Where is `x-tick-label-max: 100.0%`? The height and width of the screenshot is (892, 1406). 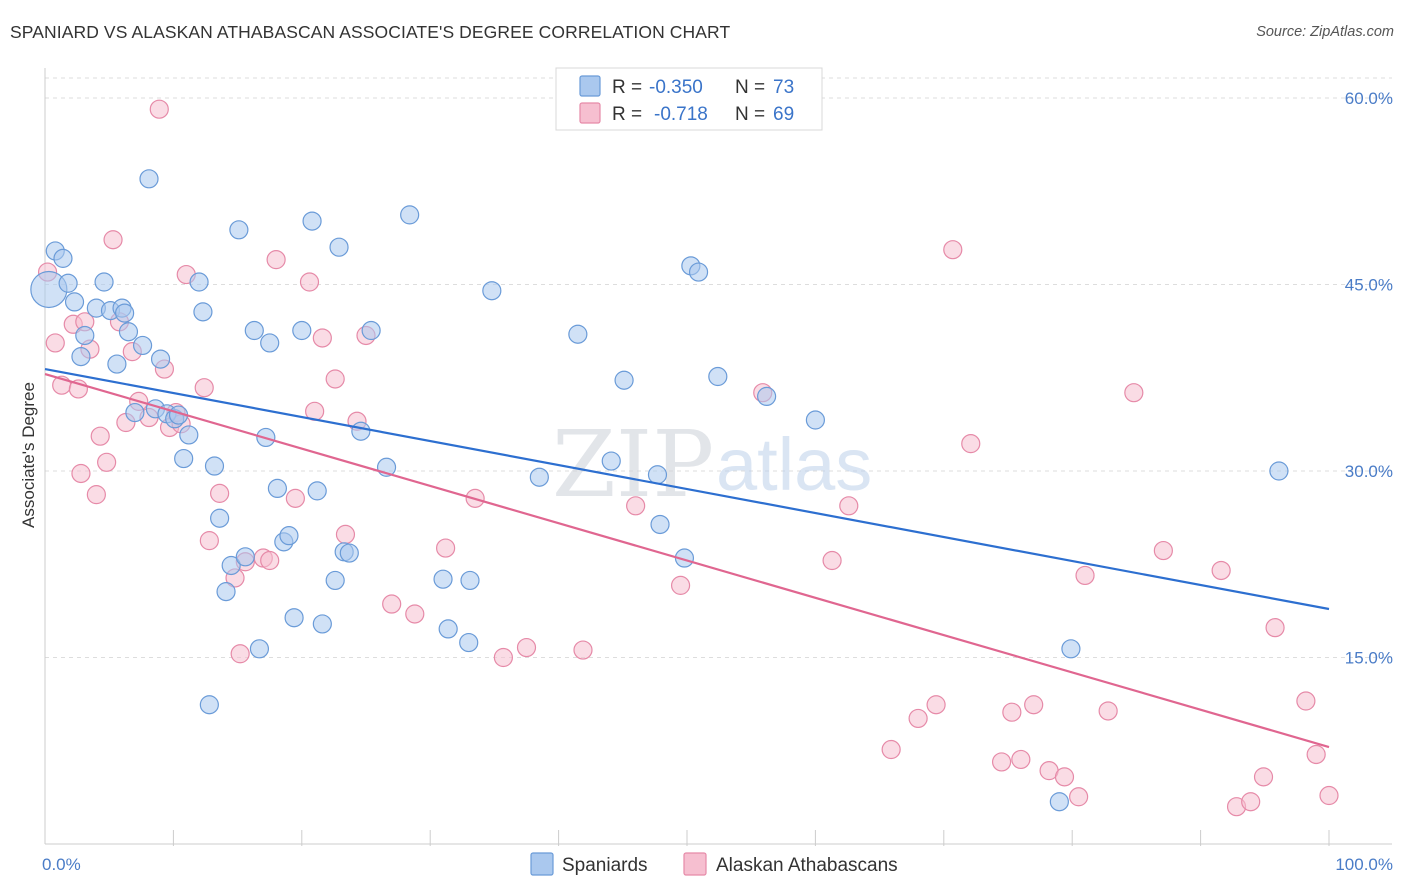 x-tick-label-max: 100.0% is located at coordinates (1364, 864).